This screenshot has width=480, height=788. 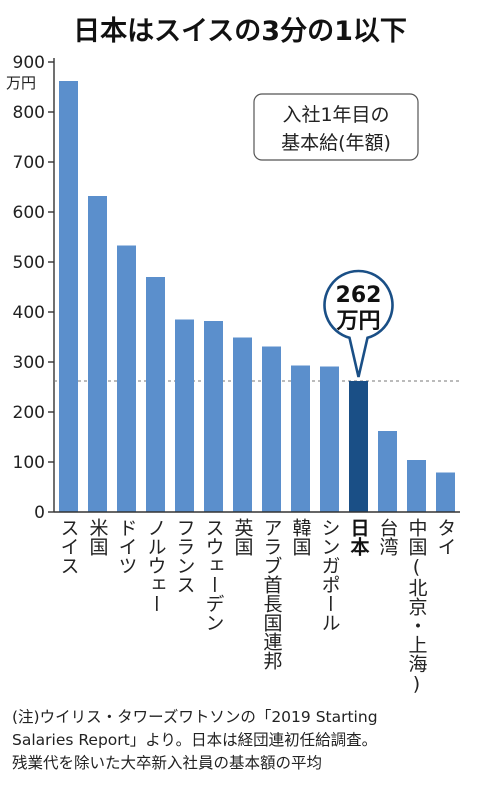 I want to click on callout-shape, so click(x=358, y=323).